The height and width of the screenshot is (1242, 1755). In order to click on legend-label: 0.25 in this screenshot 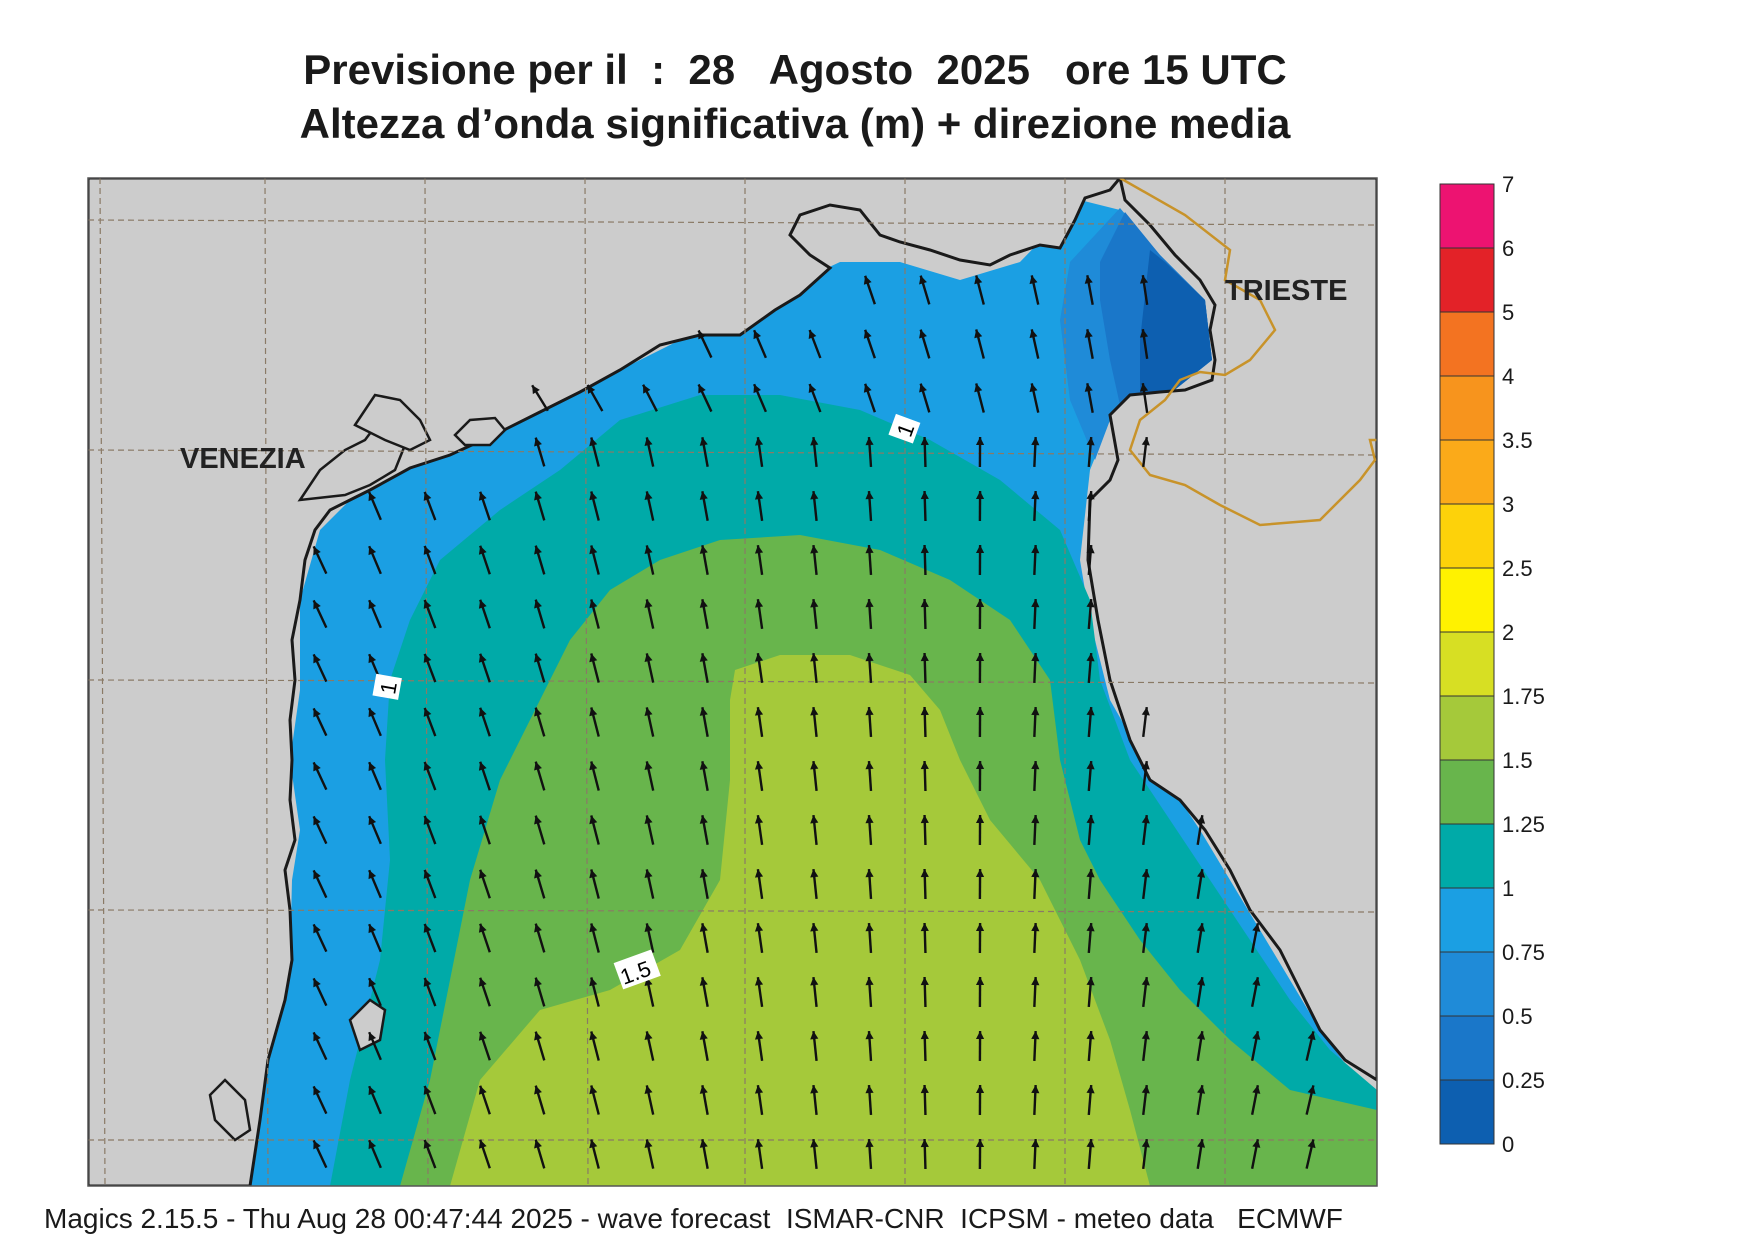, I will do `click(1523, 1080)`.